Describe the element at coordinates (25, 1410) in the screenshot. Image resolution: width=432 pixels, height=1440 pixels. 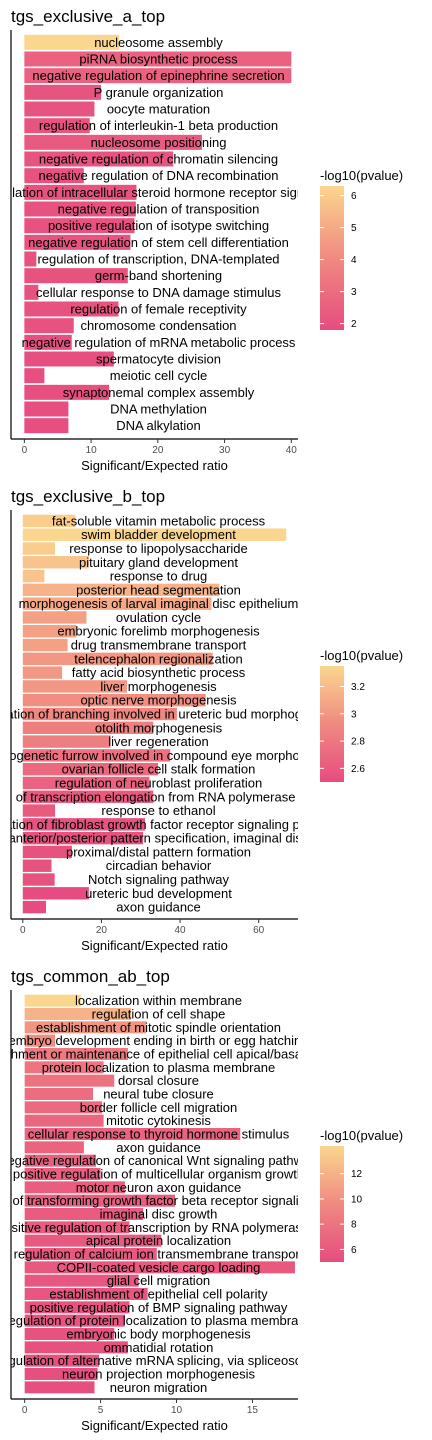
I see `x-tick-label: 0` at that location.